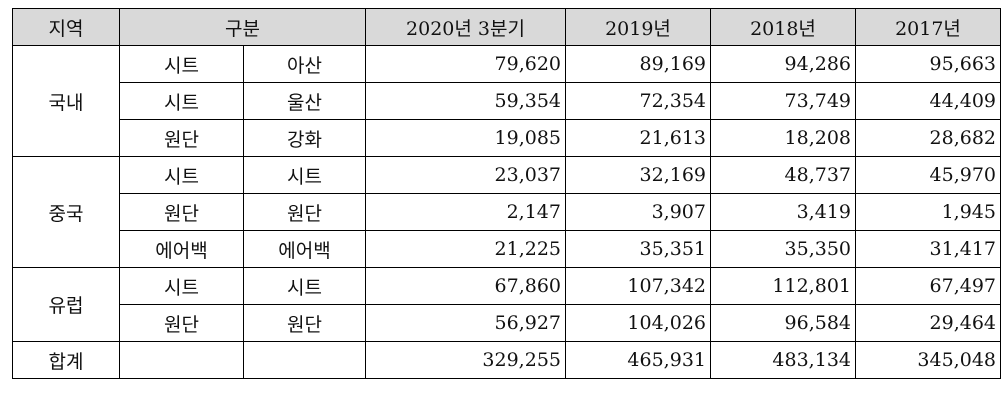 Image resolution: width=1007 pixels, height=400 pixels. I want to click on total-value-cell: 329,255, so click(465, 360).